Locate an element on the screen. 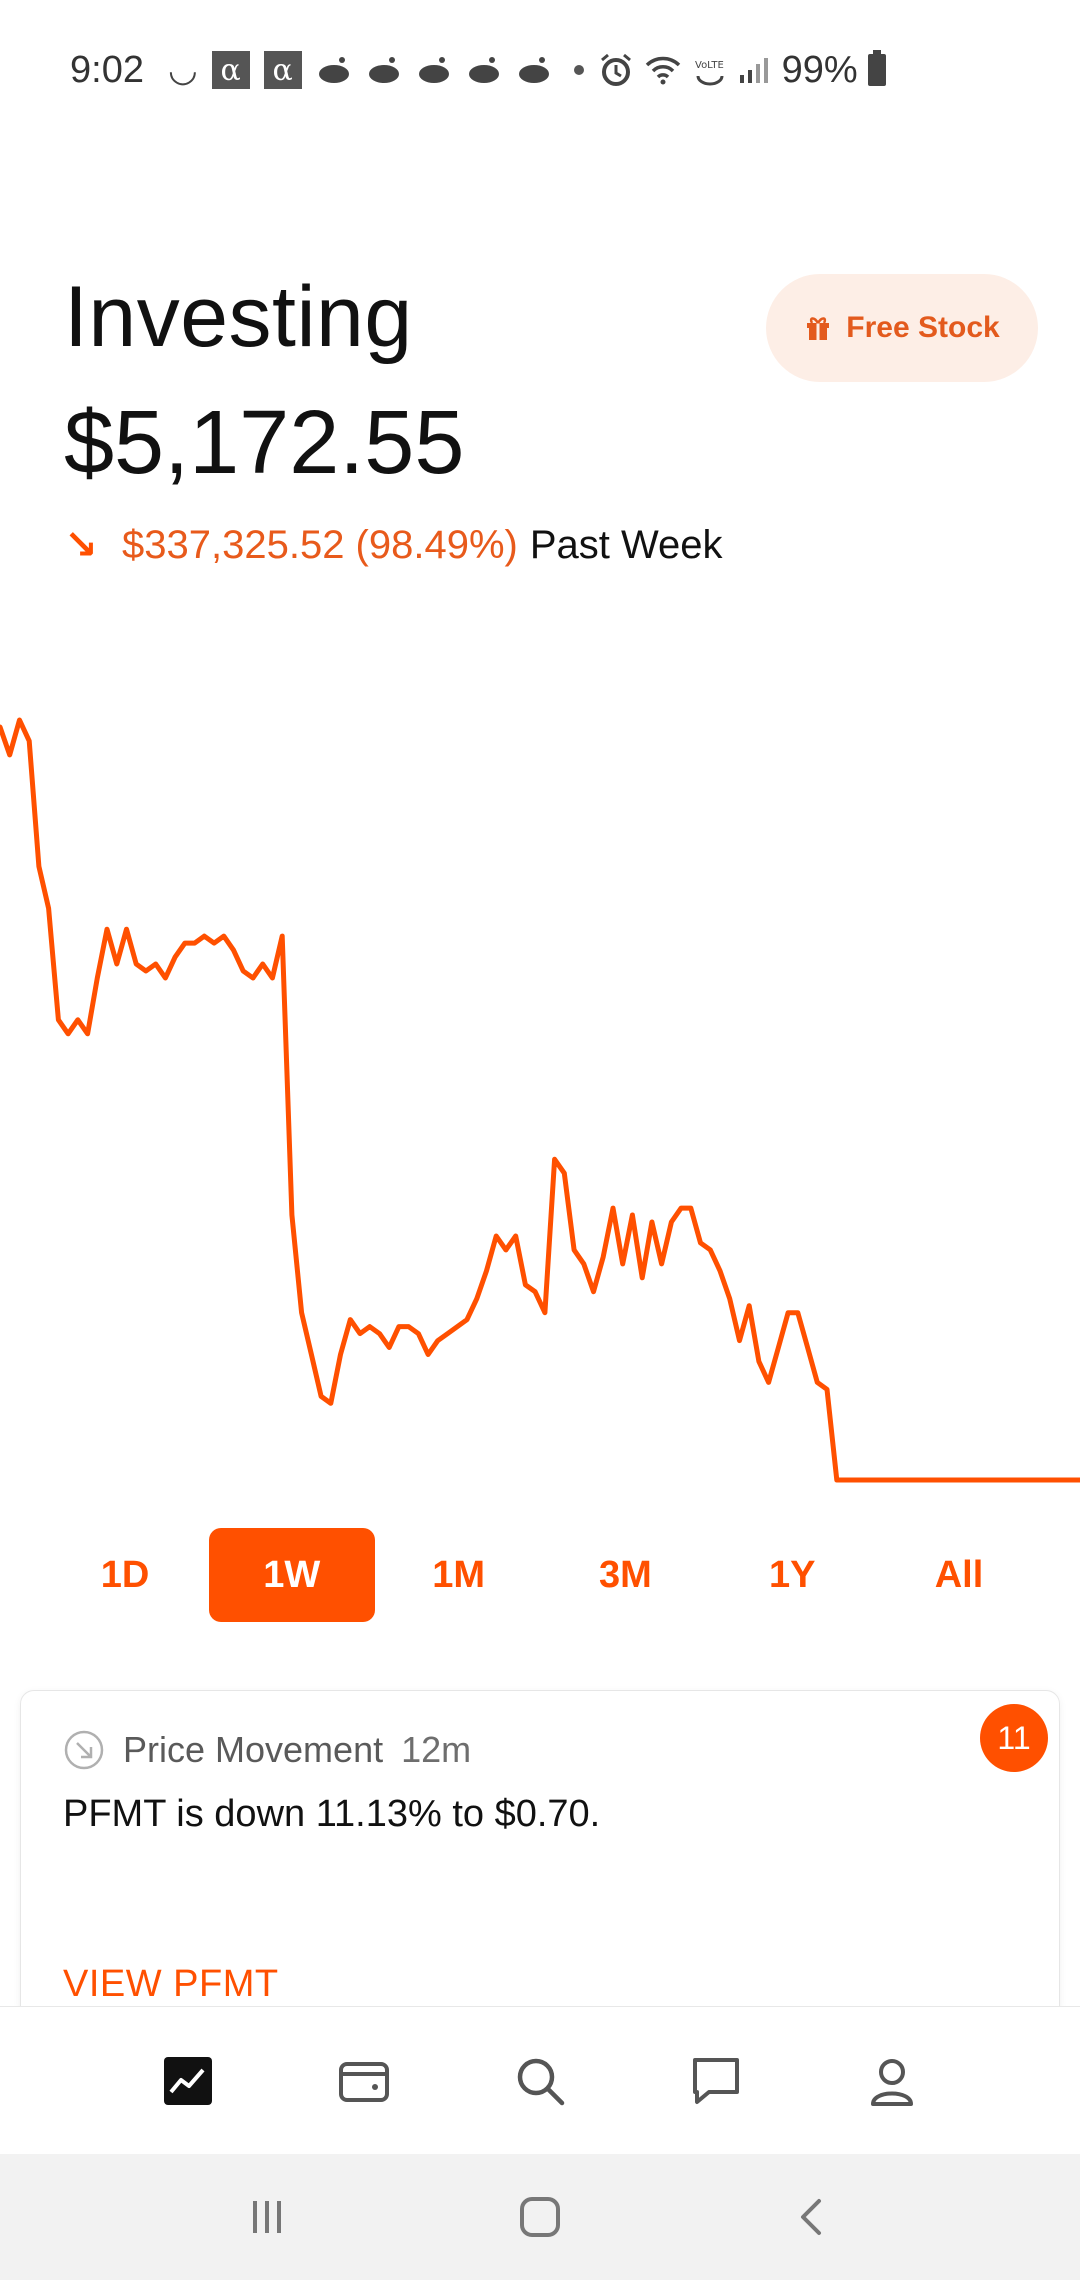 The image size is (1080, 2280). view-pfmt-link: VIEW PFMT is located at coordinates (171, 1984).